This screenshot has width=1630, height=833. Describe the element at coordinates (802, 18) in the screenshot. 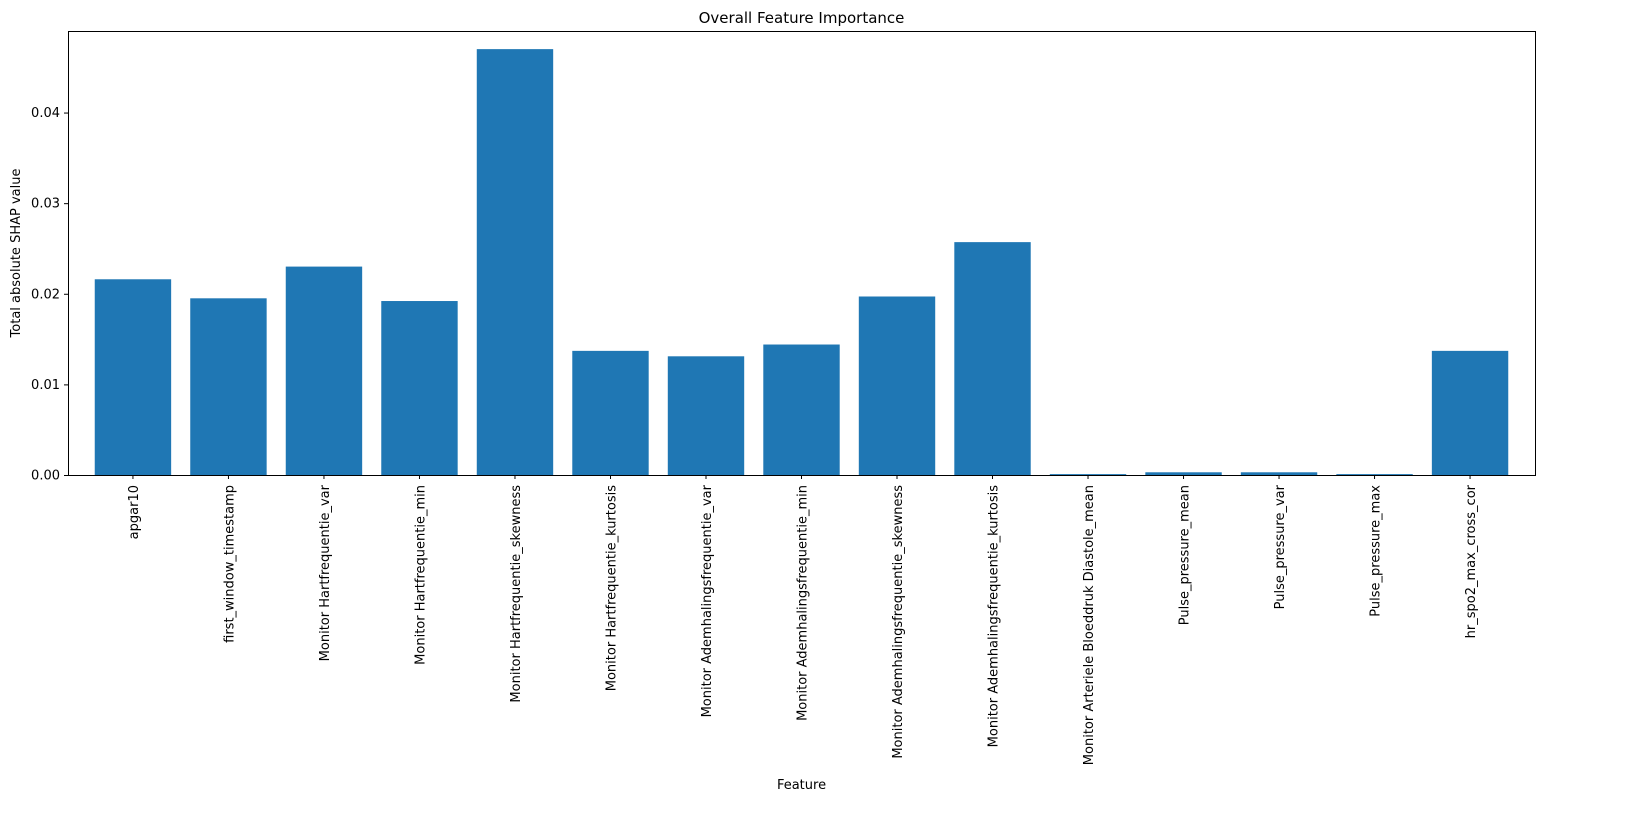

I see `chart-title: Overall Feature Importance` at that location.